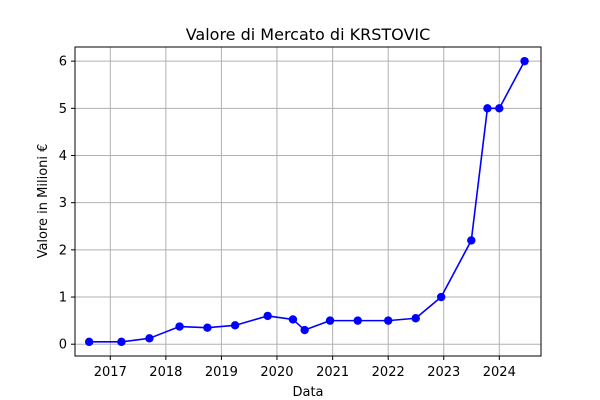 This screenshot has width=600, height=400. Describe the element at coordinates (63, 345) in the screenshot. I see `y-tick-label: 0` at that location.